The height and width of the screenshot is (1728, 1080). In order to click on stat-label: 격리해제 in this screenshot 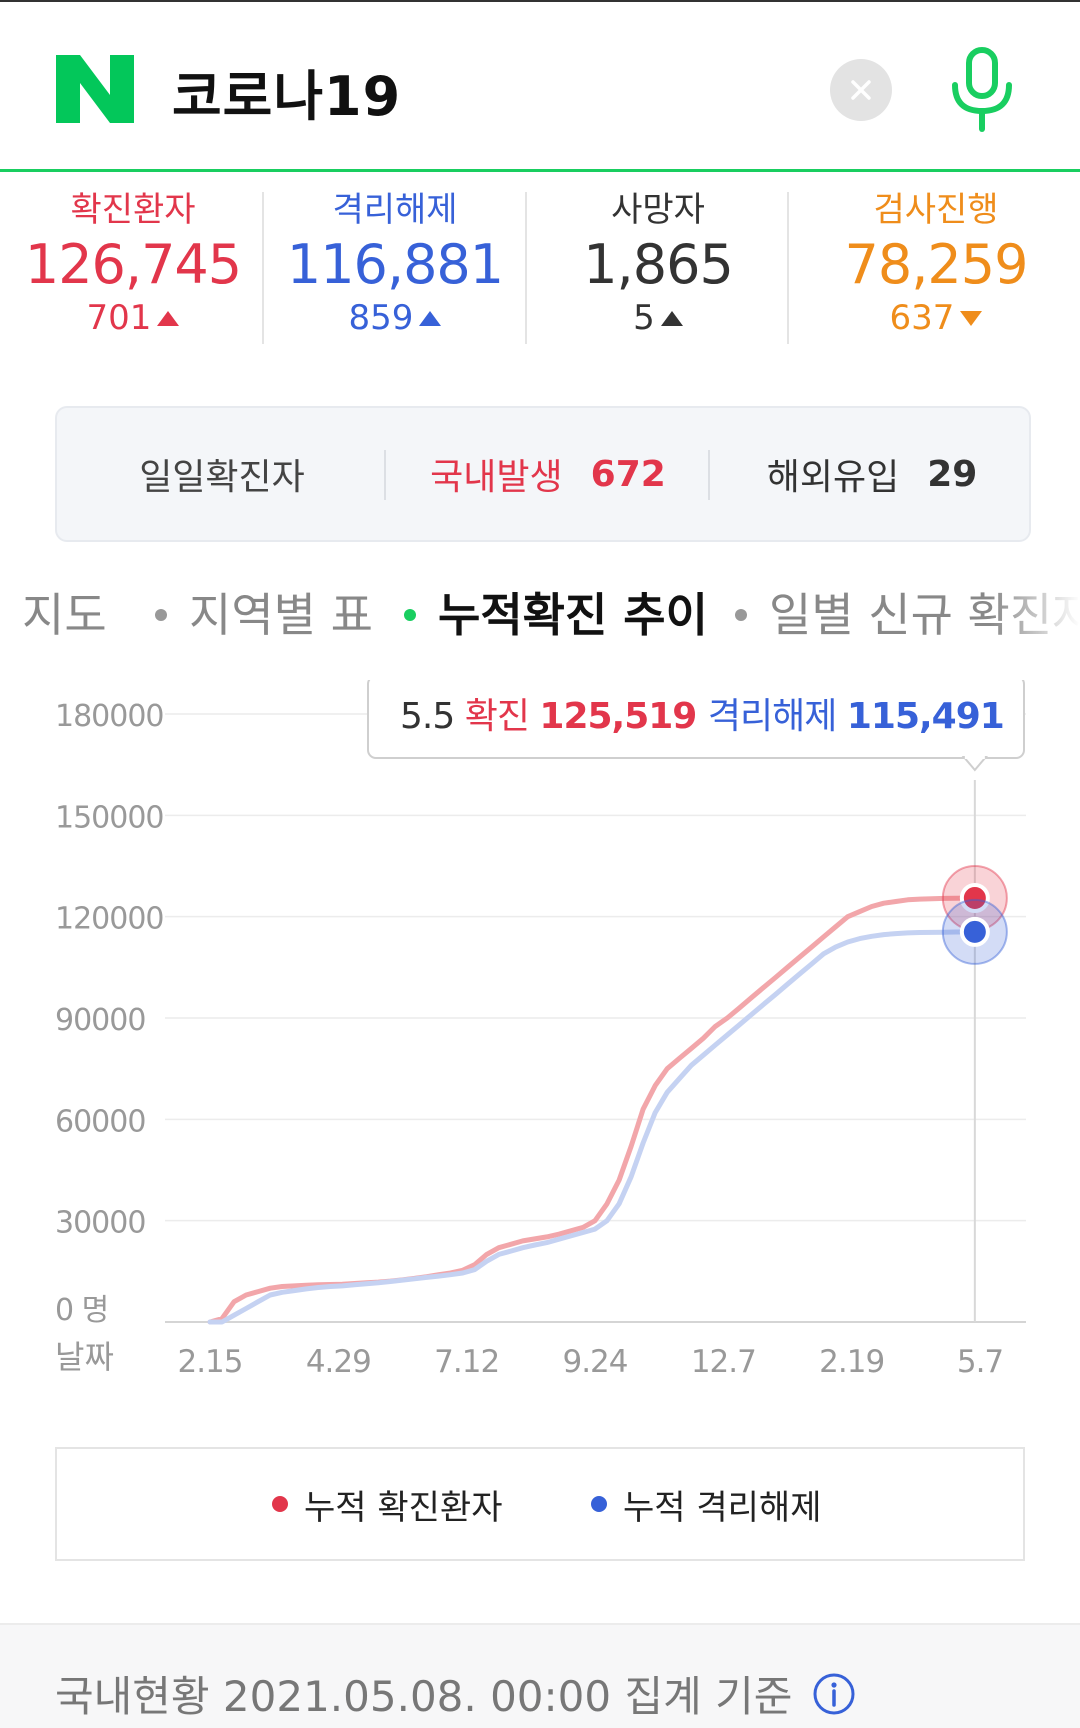, I will do `click(395, 210)`.